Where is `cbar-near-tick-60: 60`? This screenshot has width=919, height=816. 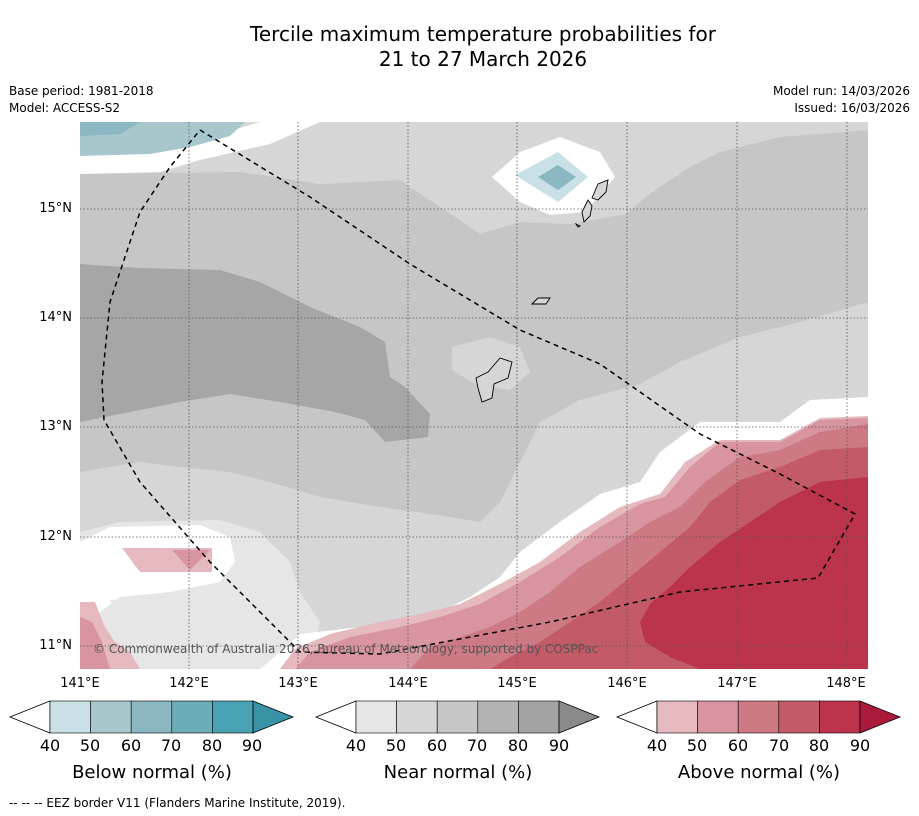 cbar-near-tick-60: 60 is located at coordinates (437, 745).